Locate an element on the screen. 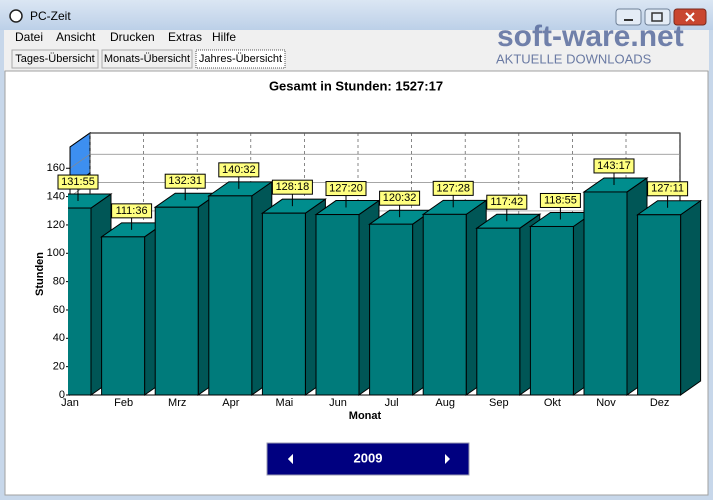 The width and height of the screenshot is (713, 500). data-label: 131:55 is located at coordinates (78, 182).